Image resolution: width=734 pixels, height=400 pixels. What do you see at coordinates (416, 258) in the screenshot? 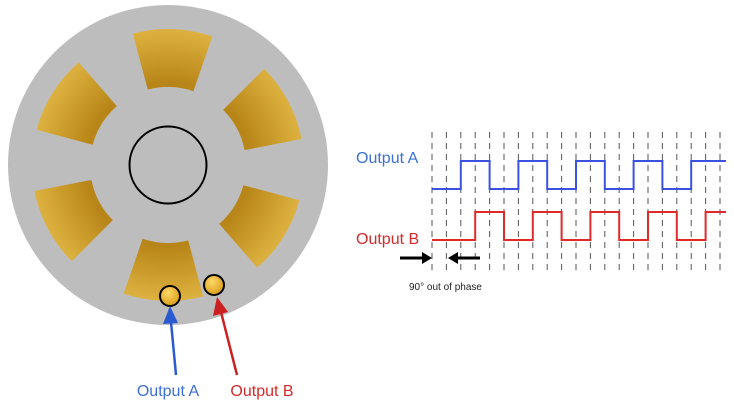
I see `phase-arrow-right` at bounding box center [416, 258].